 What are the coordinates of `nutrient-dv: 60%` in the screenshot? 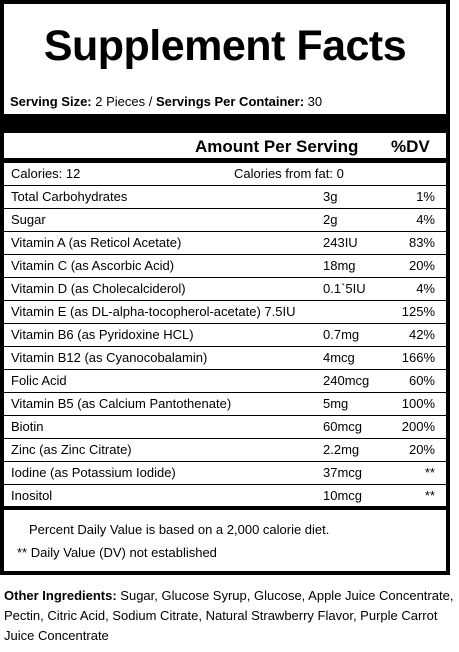 It's located at (421, 380).